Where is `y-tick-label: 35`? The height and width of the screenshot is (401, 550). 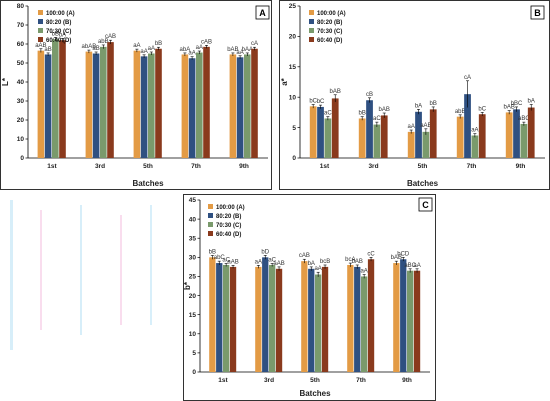
y-tick-label: 35 is located at coordinates (193, 238).